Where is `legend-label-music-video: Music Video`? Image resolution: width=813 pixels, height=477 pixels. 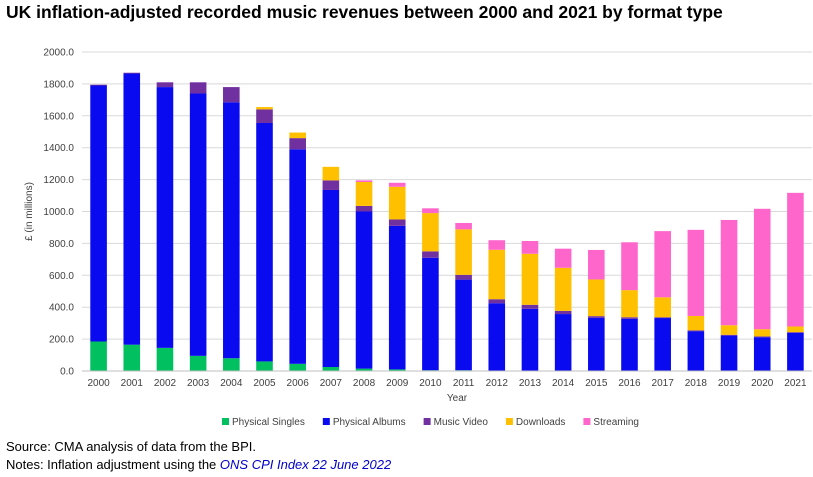 legend-label-music-video: Music Video is located at coordinates (461, 422).